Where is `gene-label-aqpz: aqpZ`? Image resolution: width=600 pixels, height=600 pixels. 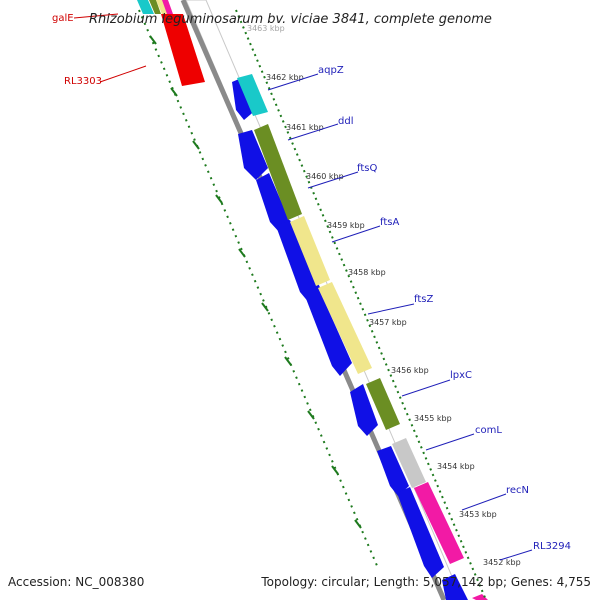
gene-label-aqpz: aqpZ is located at coordinates (331, 70).